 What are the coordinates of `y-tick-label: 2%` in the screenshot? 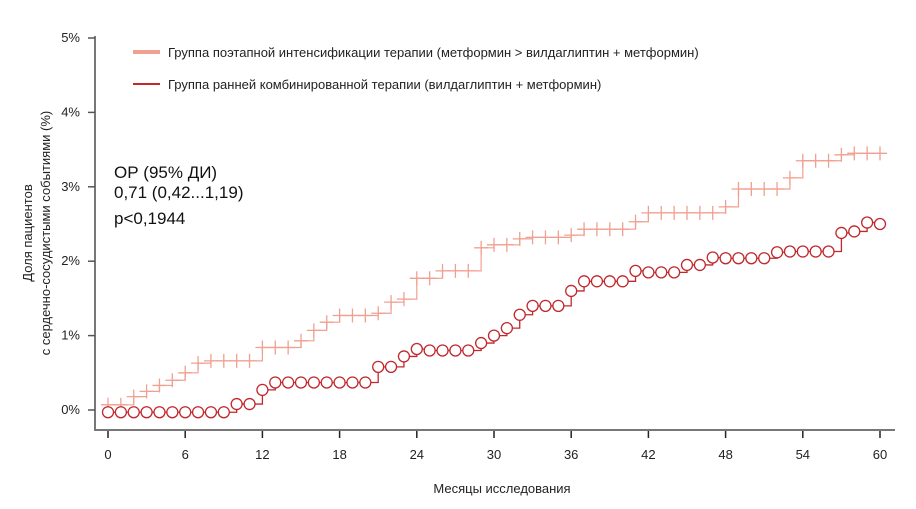 It's located at (70, 260).